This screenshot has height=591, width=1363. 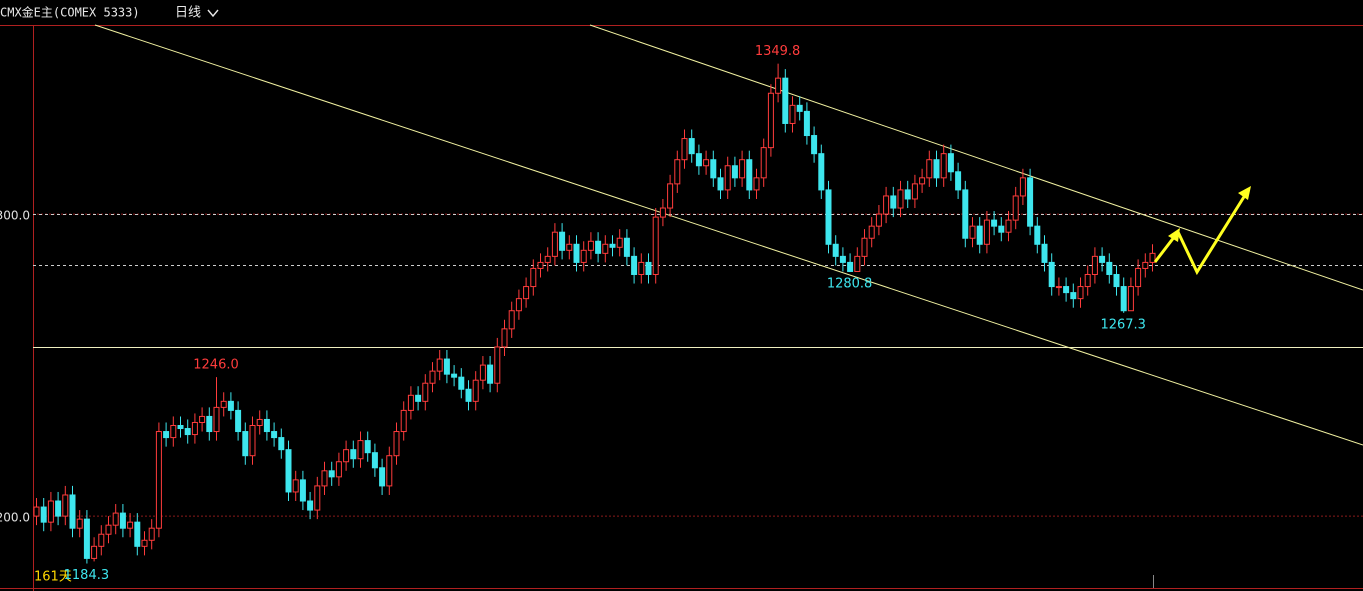 What do you see at coordinates (87, 575) in the screenshot?
I see `extreme-label: 1184.3` at bounding box center [87, 575].